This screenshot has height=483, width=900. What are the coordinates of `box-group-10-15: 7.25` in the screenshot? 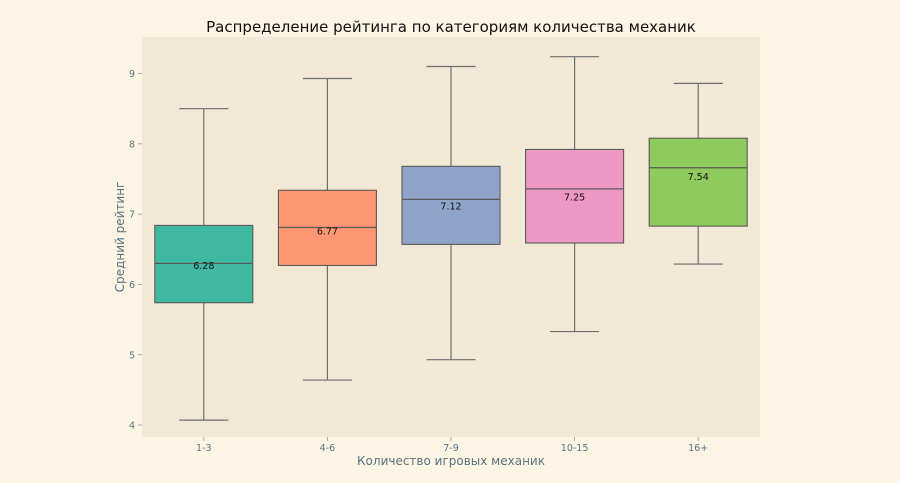 It's located at (575, 194).